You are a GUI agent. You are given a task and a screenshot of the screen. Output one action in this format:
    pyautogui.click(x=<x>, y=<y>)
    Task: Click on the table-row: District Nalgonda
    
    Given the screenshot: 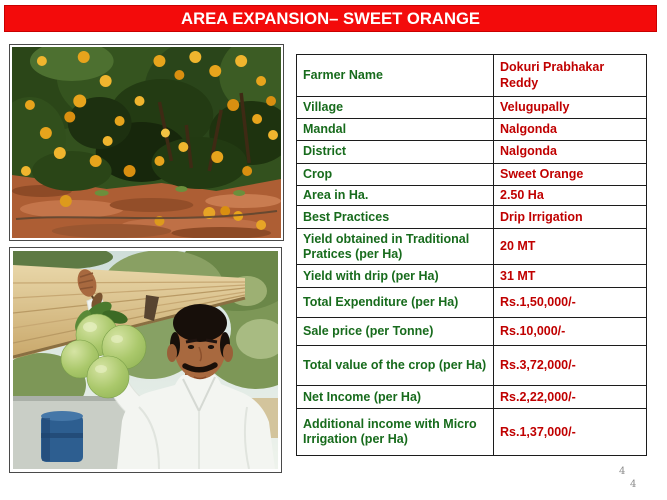 What is the action you would take?
    pyautogui.click(x=471, y=152)
    